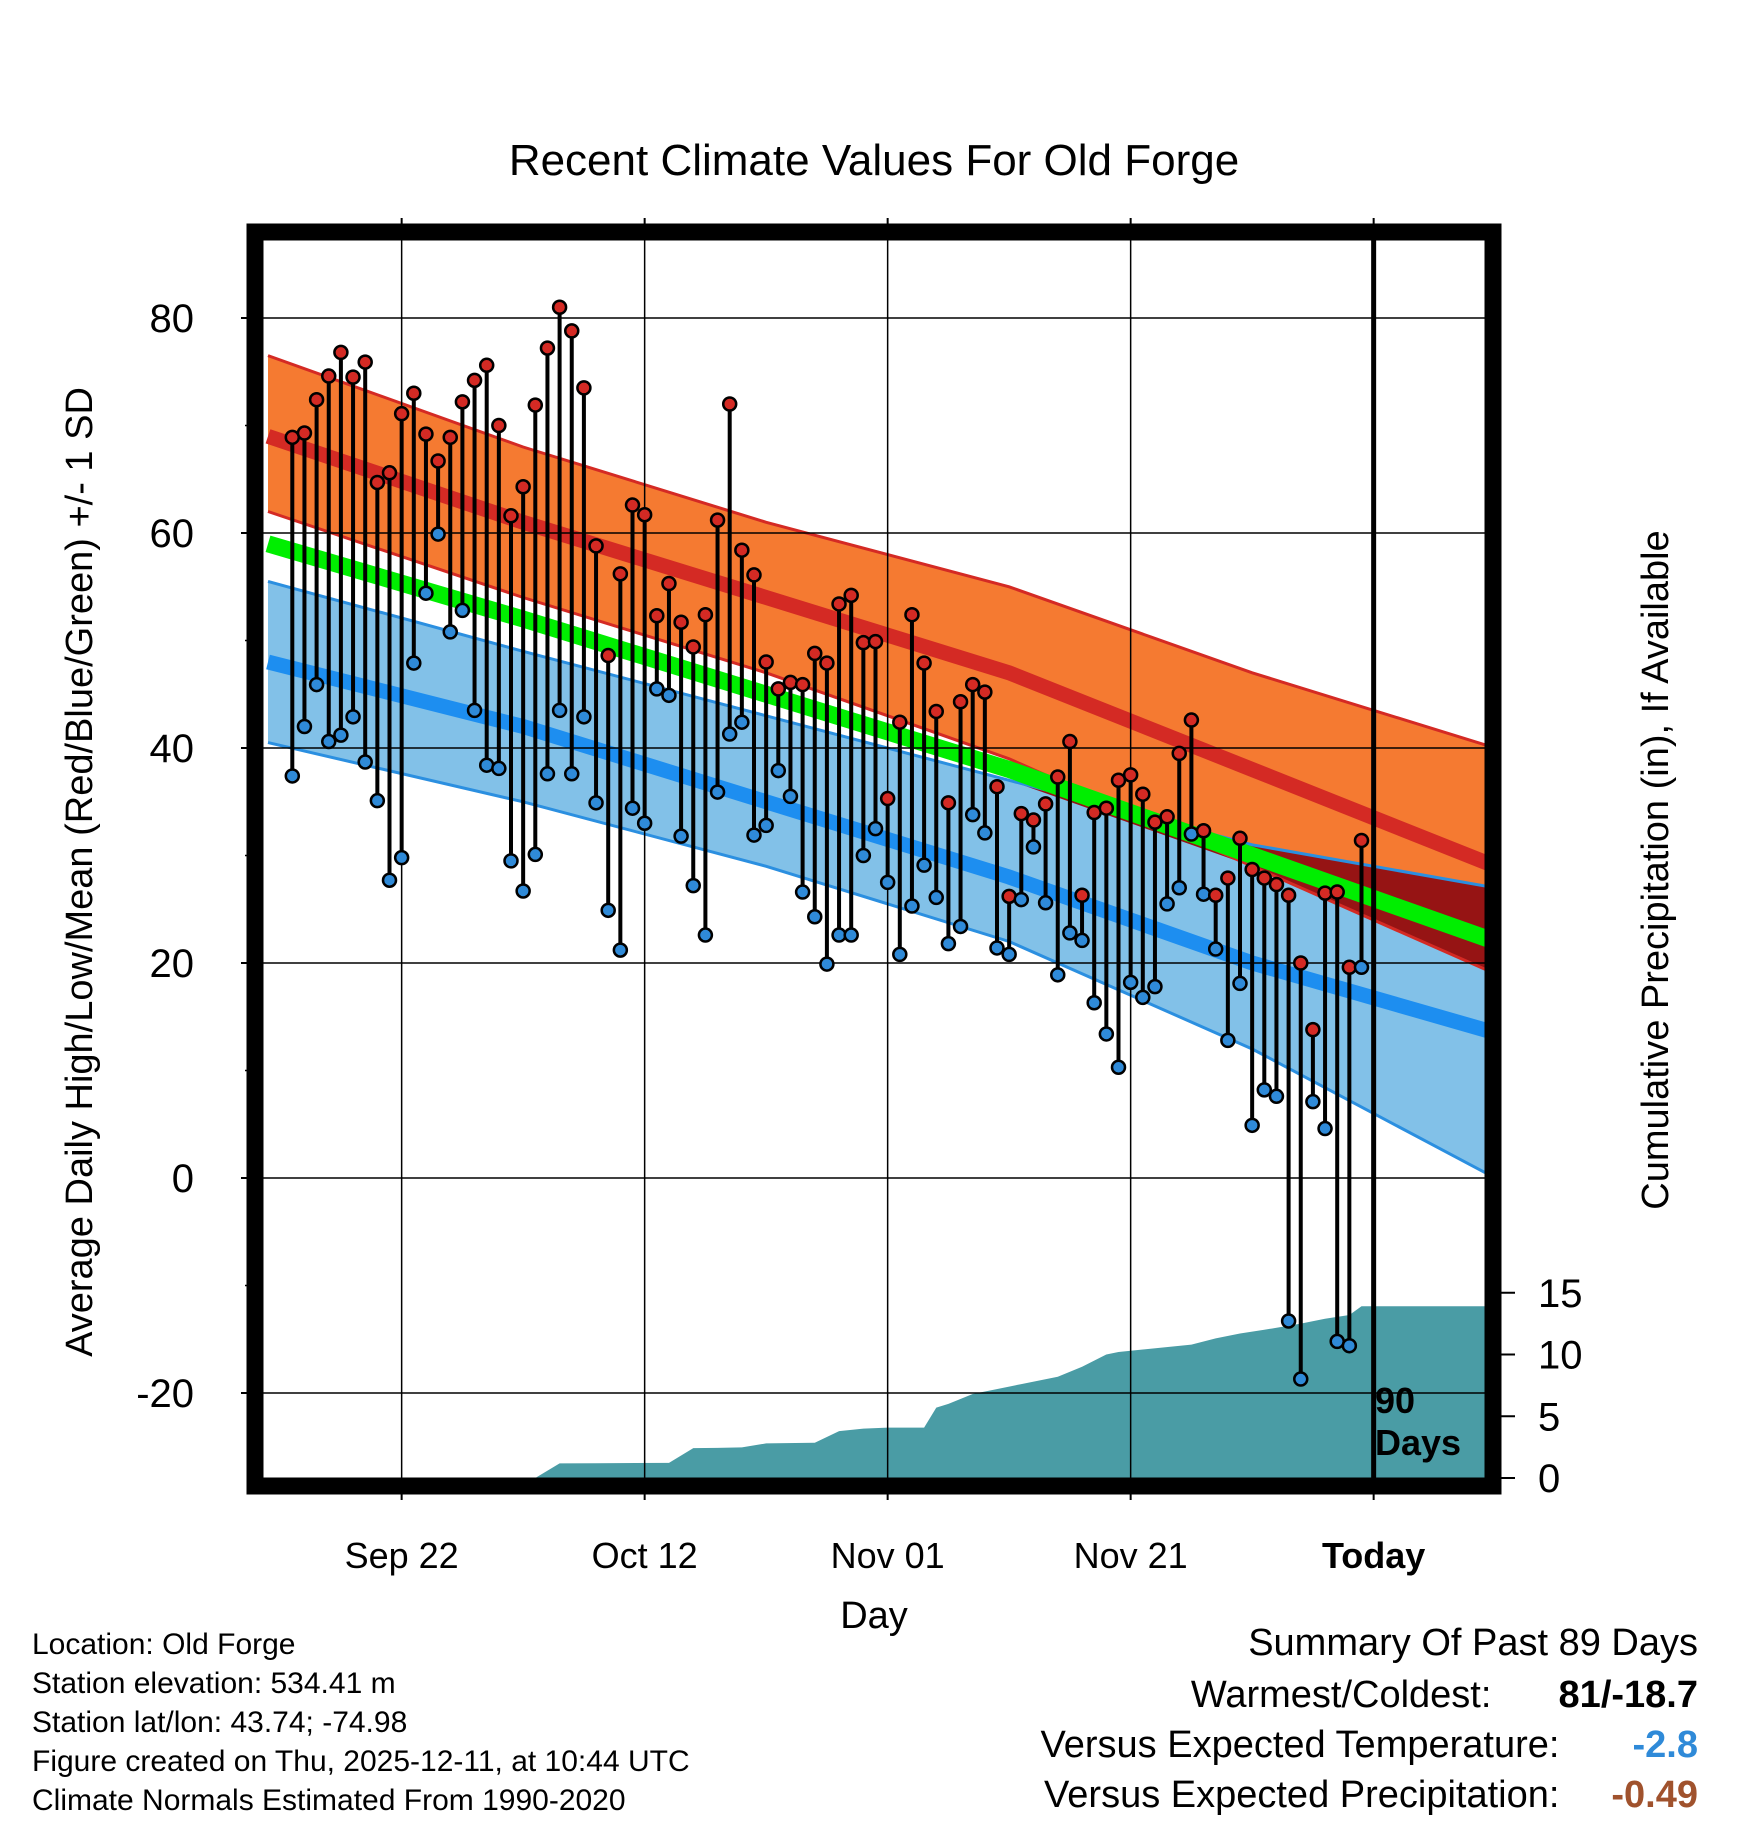 The image size is (1748, 1828). Describe the element at coordinates (172, 749) in the screenshot. I see `y-tick-label: 40` at that location.